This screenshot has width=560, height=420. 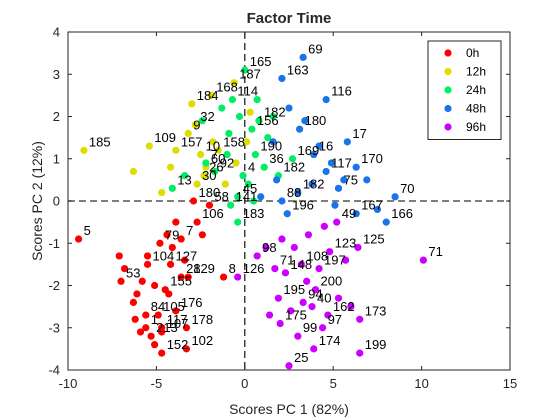 I want to click on x-tick-label: 5, so click(x=333, y=383).